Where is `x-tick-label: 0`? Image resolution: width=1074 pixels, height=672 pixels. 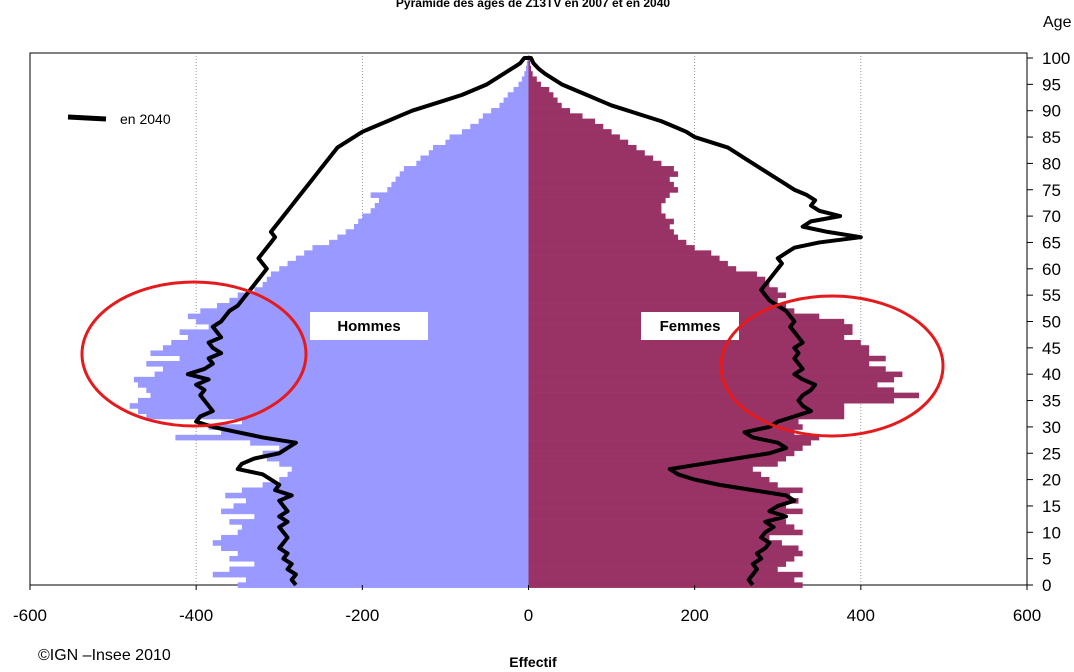
x-tick-label: 0 is located at coordinates (528, 615).